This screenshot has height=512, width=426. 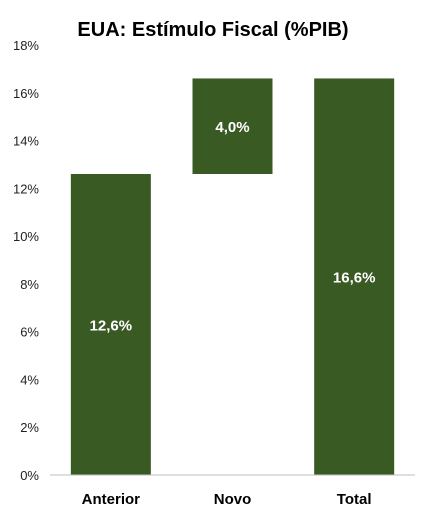 I want to click on data-label-total: 16,6%, so click(x=354, y=278).